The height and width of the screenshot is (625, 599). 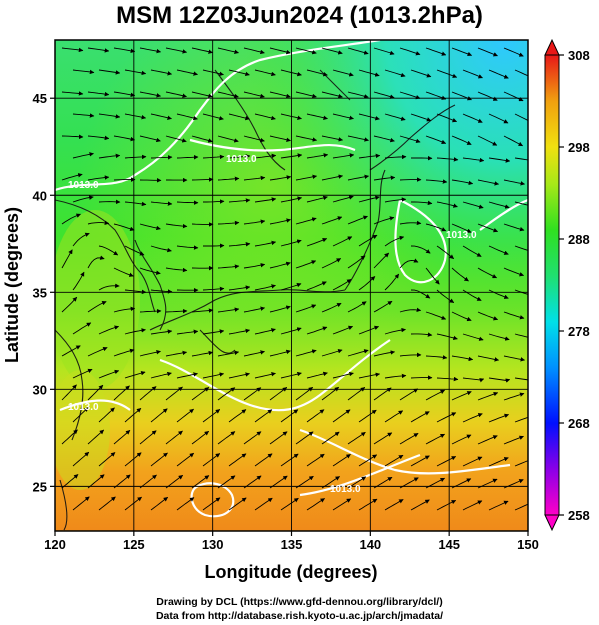 What do you see at coordinates (40, 98) in the screenshot?
I see `y-tick-label: 45` at bounding box center [40, 98].